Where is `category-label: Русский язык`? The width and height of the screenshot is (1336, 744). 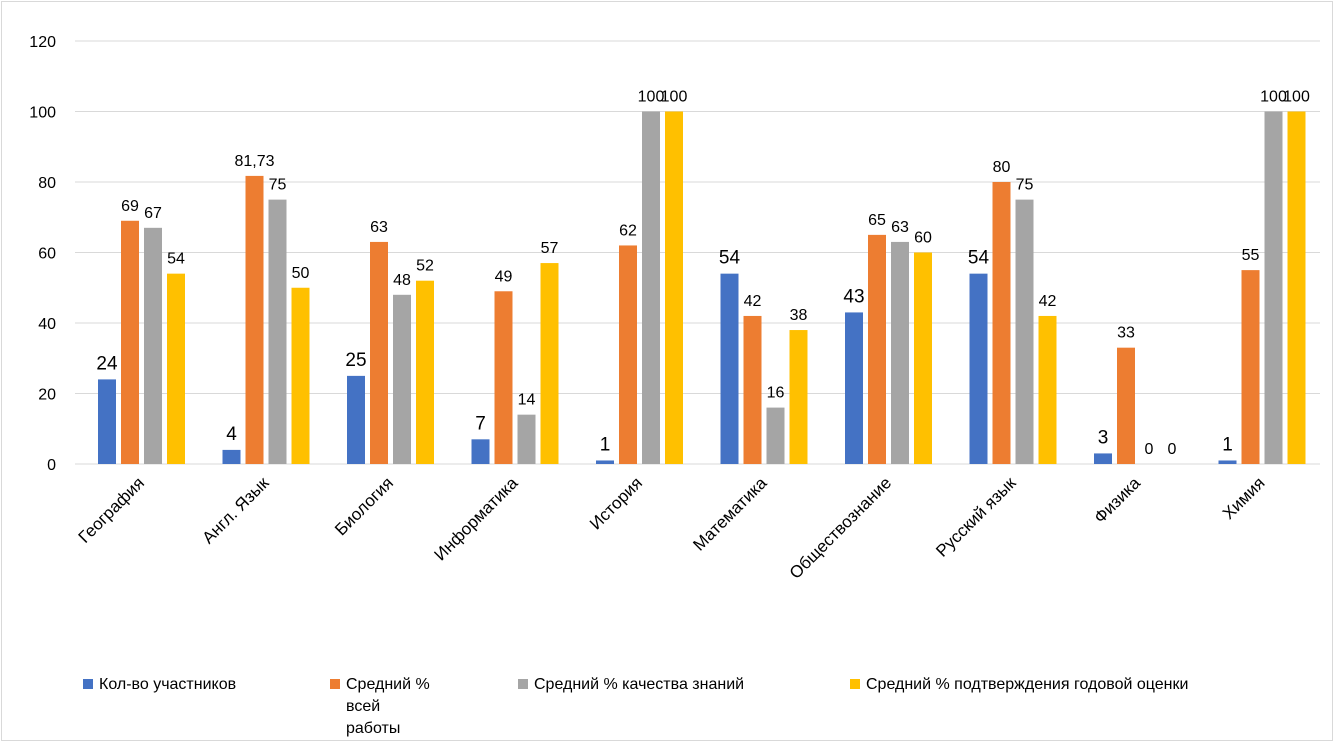 category-label: Русский язык is located at coordinates (976, 517).